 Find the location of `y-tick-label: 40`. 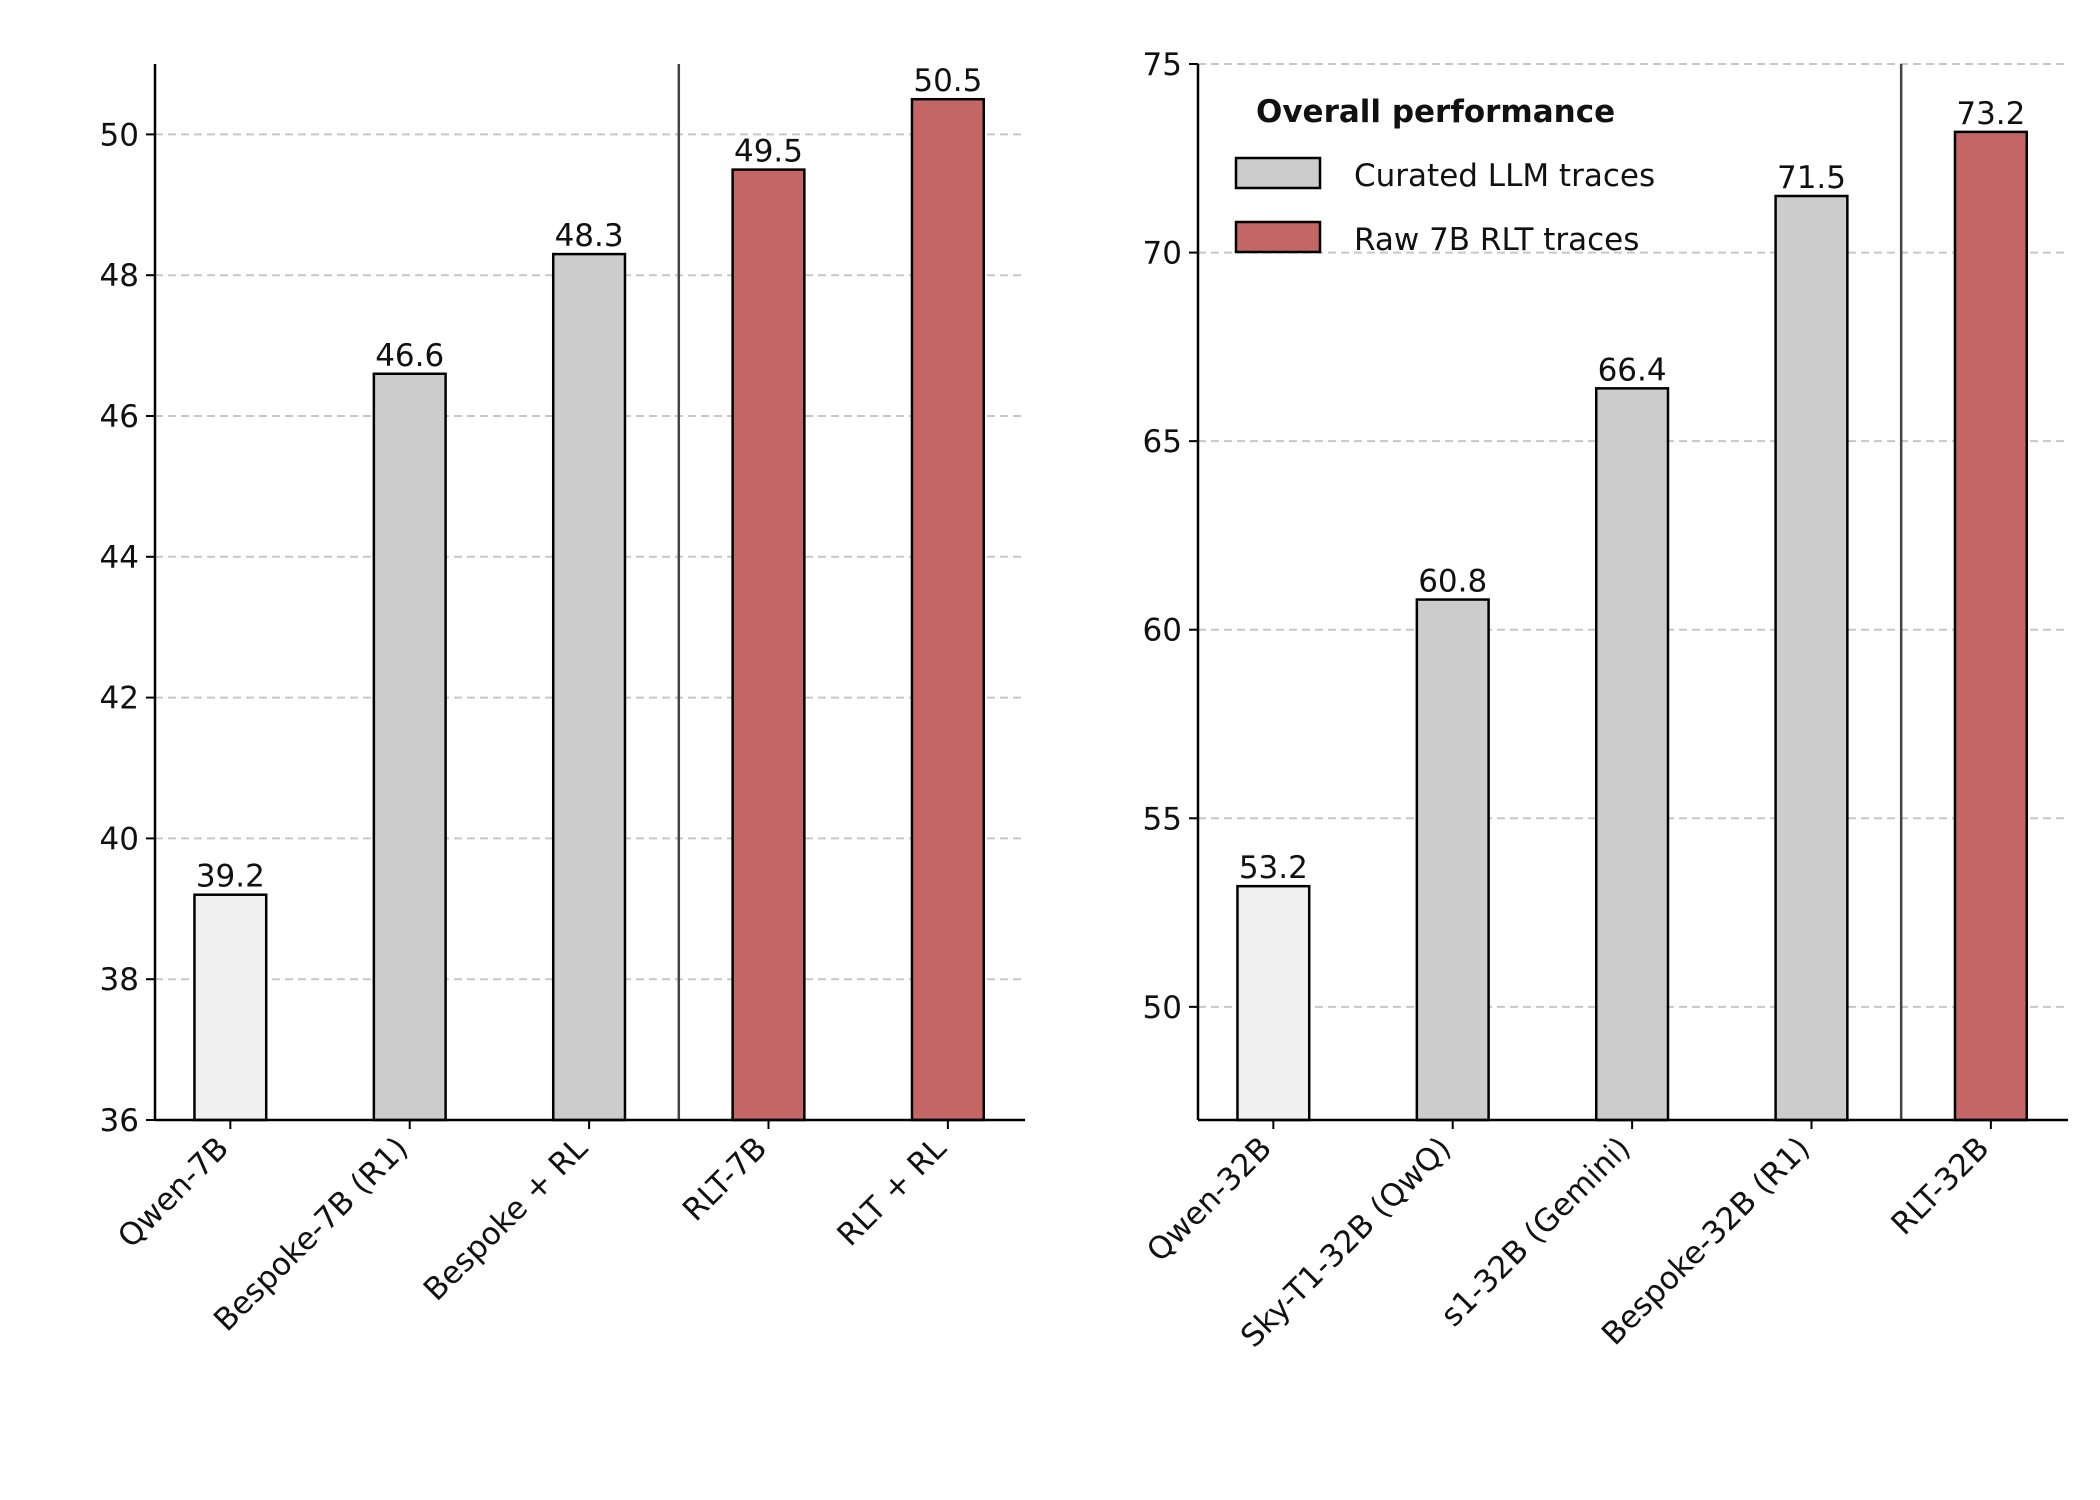

y-tick-label: 40 is located at coordinates (119, 839).